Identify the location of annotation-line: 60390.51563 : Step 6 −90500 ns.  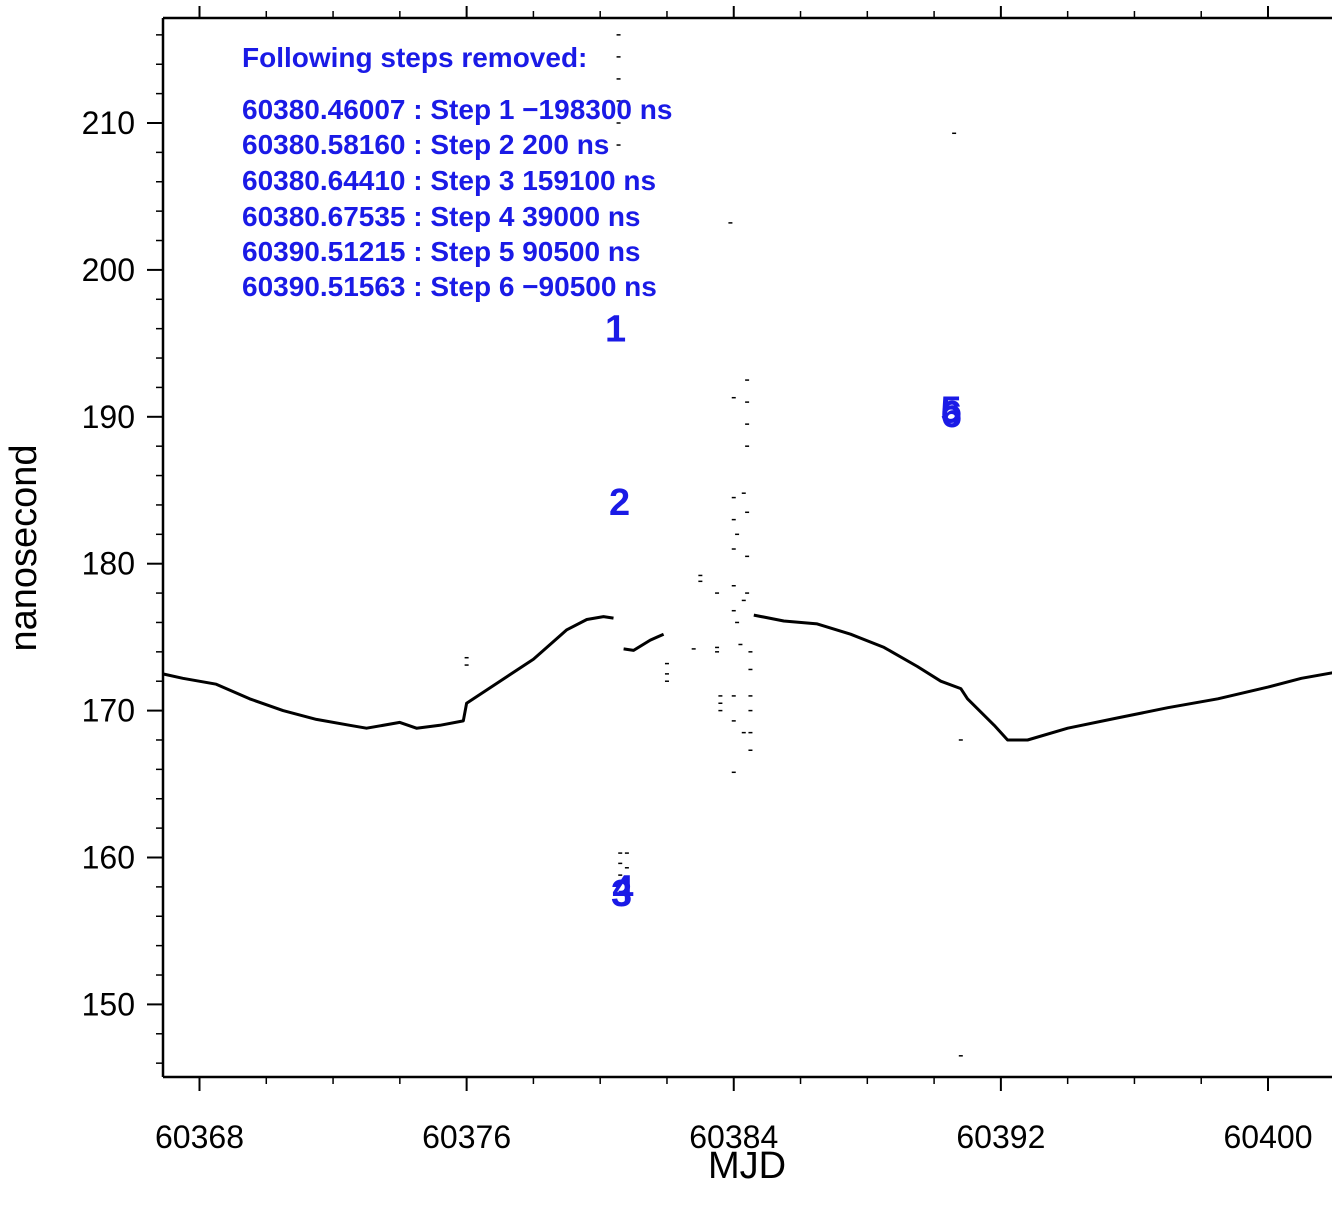
(449, 286).